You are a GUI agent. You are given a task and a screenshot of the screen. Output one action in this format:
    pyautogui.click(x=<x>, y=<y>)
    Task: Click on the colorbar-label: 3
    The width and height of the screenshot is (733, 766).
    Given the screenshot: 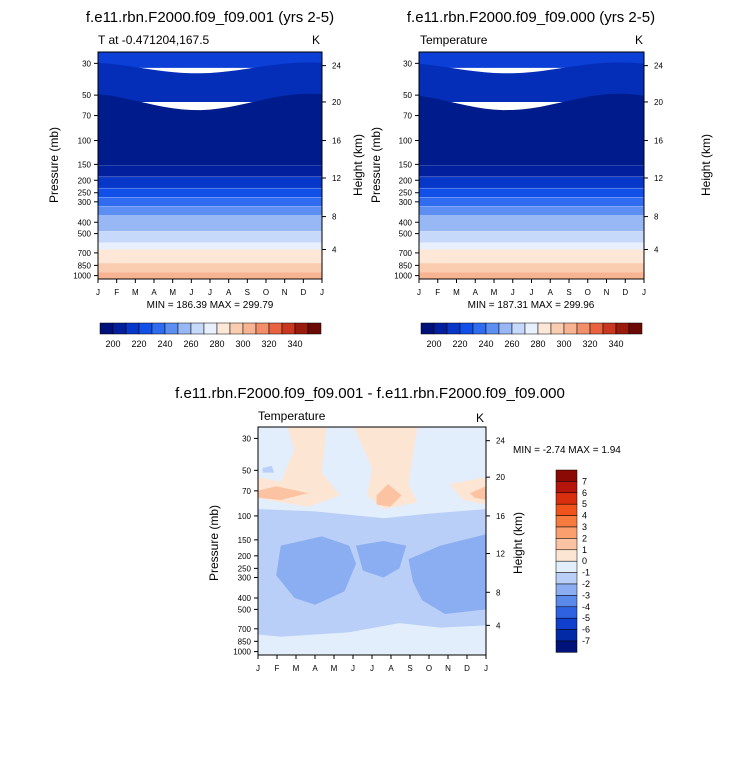 What is the action you would take?
    pyautogui.click(x=584, y=527)
    